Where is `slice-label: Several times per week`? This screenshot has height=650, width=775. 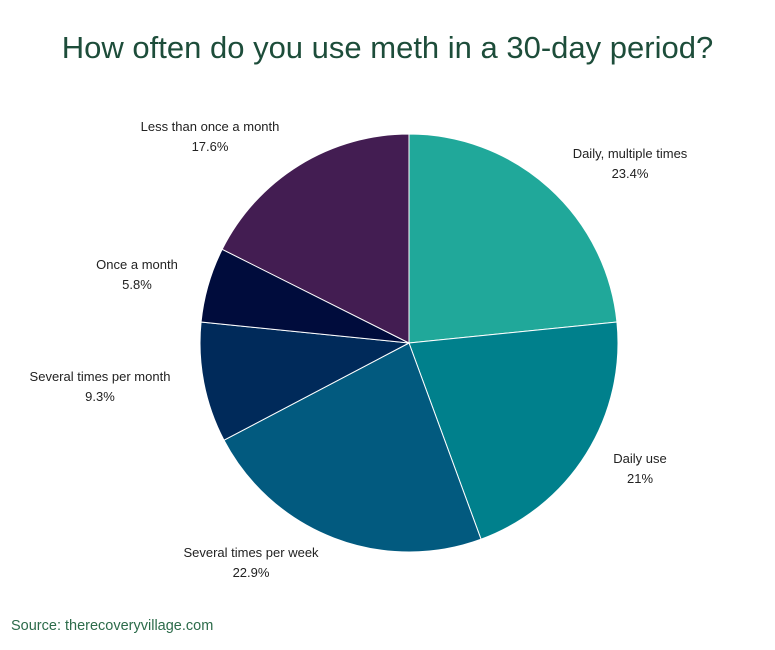
slice-label: Several times per week is located at coordinates (251, 552).